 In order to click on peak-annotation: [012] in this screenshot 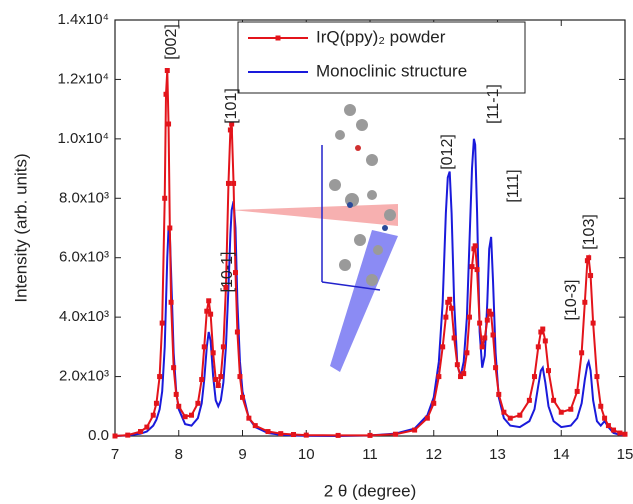, I will do `click(447, 152)`.